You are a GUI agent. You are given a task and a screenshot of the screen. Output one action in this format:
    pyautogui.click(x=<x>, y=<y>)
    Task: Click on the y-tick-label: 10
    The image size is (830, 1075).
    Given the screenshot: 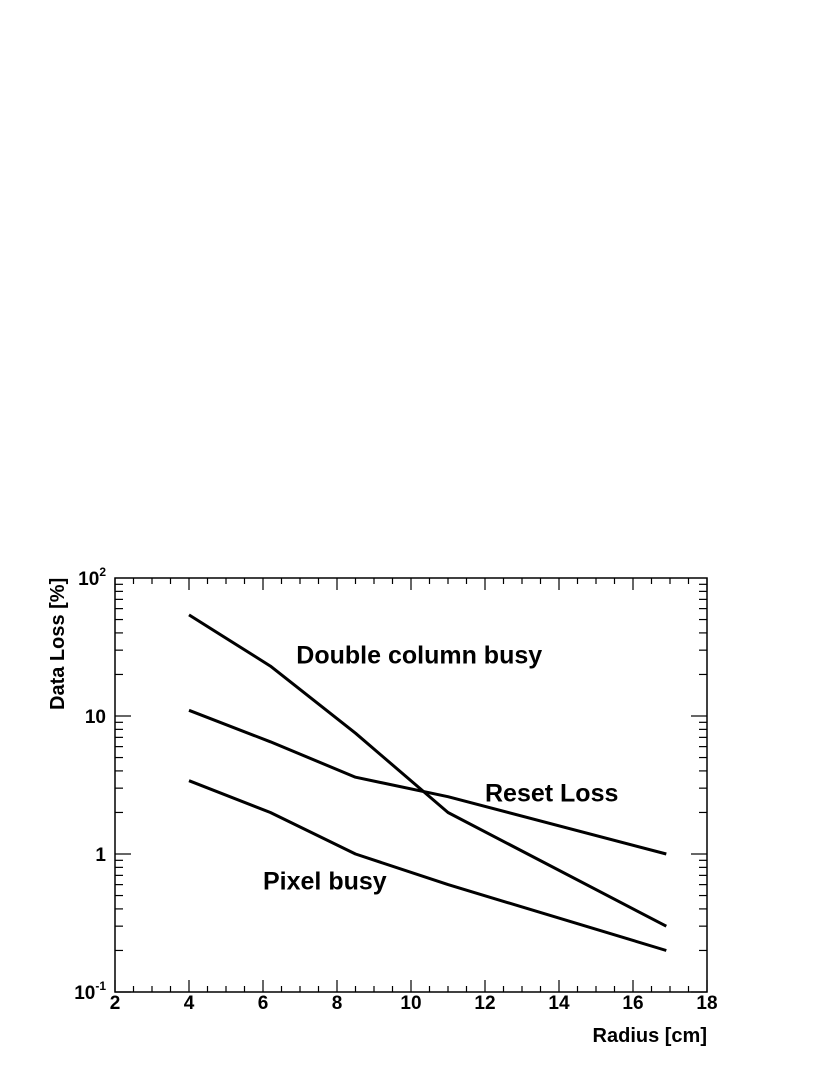 What is the action you would take?
    pyautogui.click(x=95, y=717)
    